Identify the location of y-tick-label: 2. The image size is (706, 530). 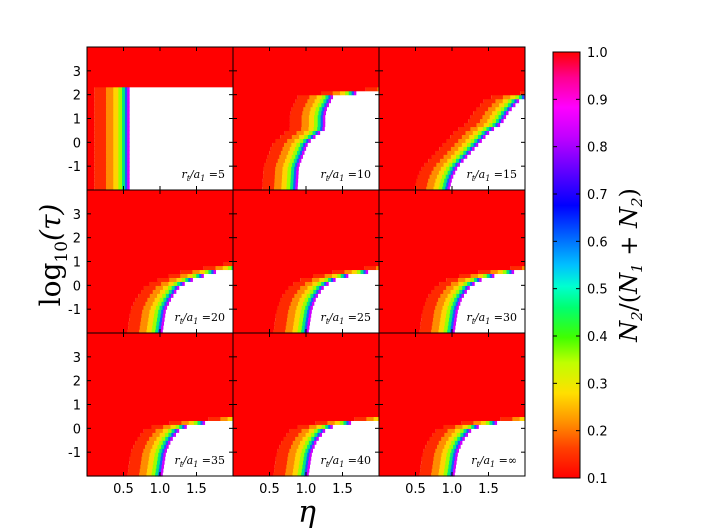
(77, 382).